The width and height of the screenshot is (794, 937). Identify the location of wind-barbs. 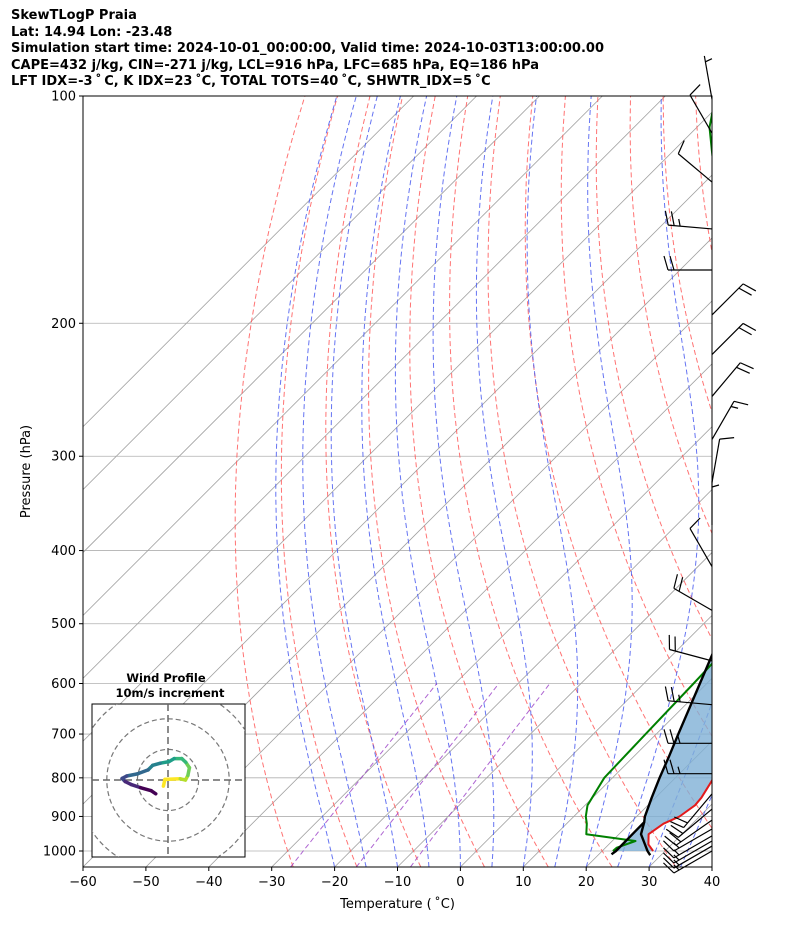
(710, 464).